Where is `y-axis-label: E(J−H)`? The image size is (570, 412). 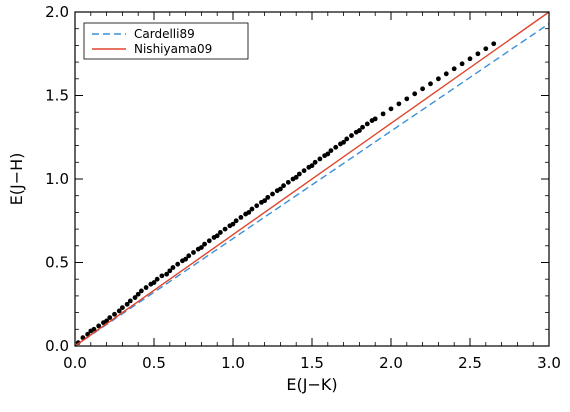 y-axis-label: E(J−H) is located at coordinates (16, 179).